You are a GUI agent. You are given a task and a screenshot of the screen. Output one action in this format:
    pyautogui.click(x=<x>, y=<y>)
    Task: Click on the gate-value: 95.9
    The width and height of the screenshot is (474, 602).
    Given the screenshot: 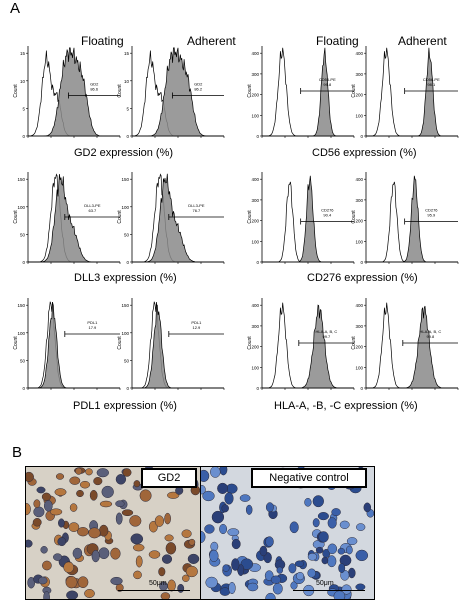 What is the action you would take?
    pyautogui.click(x=431, y=215)
    